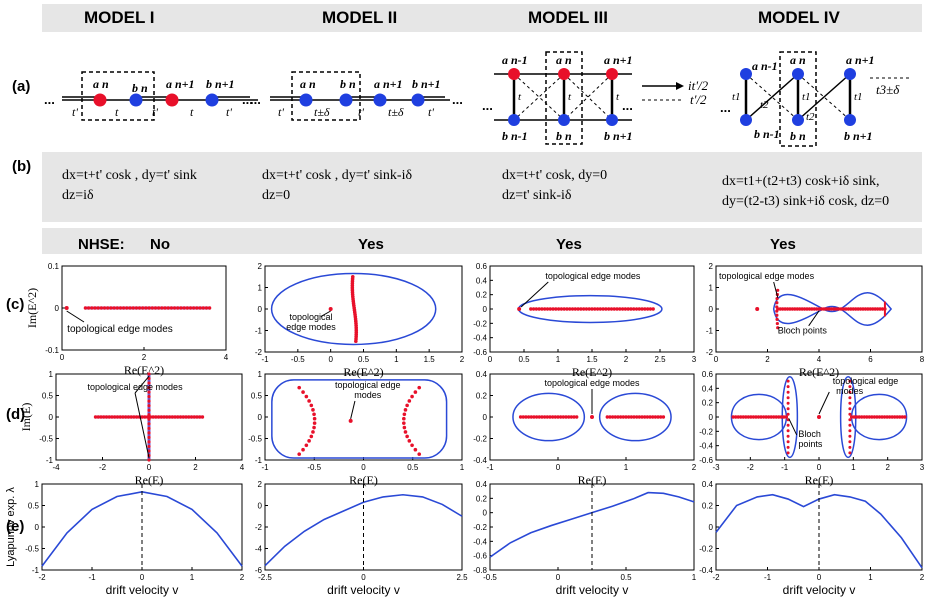  I want to click on nhse-value-model-4: Yes, so click(783, 244).